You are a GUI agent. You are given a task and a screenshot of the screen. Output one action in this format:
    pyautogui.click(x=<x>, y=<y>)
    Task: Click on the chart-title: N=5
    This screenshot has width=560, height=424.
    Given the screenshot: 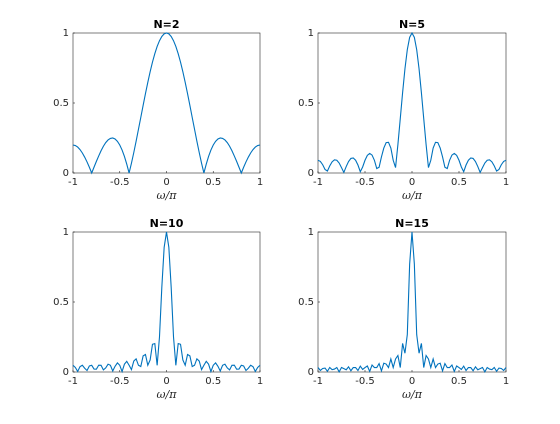 What is the action you would take?
    pyautogui.click(x=412, y=24)
    